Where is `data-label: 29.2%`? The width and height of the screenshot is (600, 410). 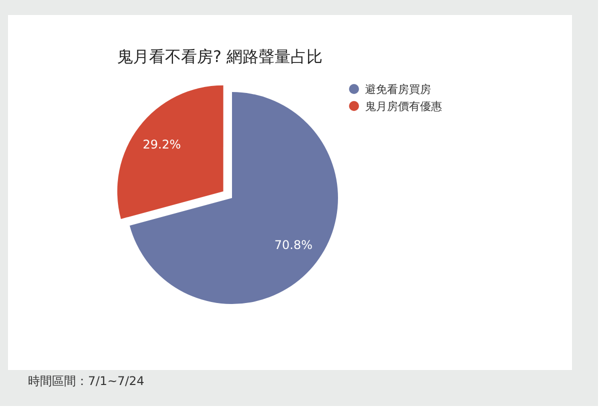 data-label: 29.2% is located at coordinates (161, 144).